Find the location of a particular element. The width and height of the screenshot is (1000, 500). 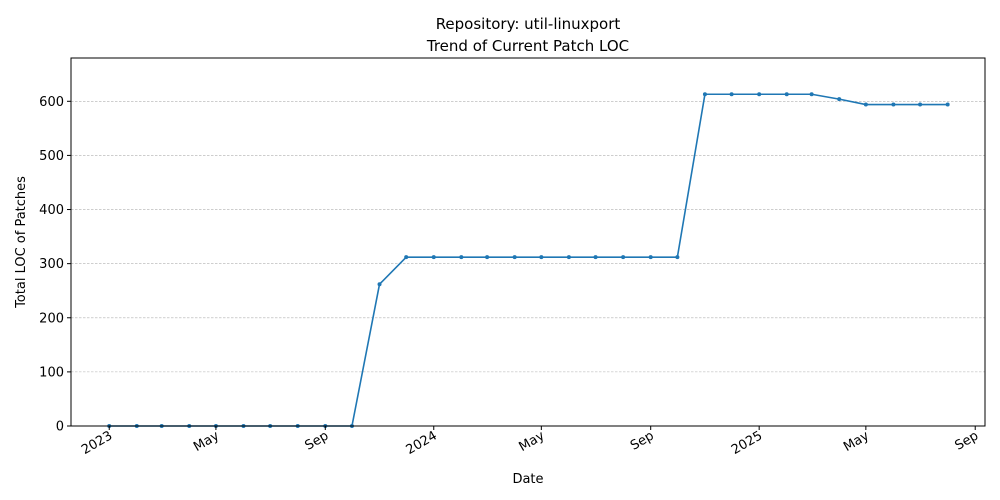

y-tick-label: 0 is located at coordinates (60, 427).